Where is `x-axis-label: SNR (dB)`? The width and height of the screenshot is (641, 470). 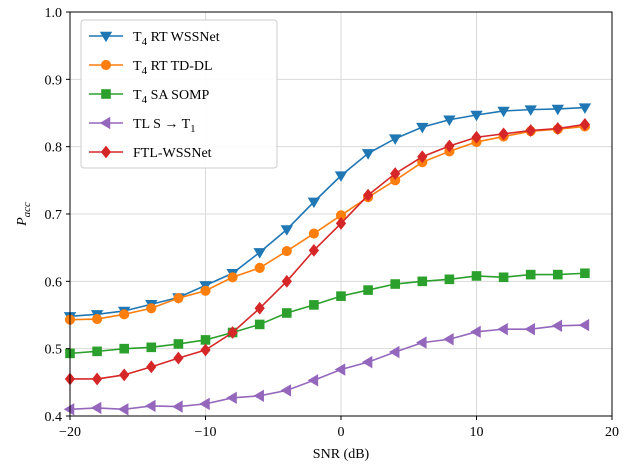 x-axis-label: SNR (dB) is located at coordinates (341, 454).